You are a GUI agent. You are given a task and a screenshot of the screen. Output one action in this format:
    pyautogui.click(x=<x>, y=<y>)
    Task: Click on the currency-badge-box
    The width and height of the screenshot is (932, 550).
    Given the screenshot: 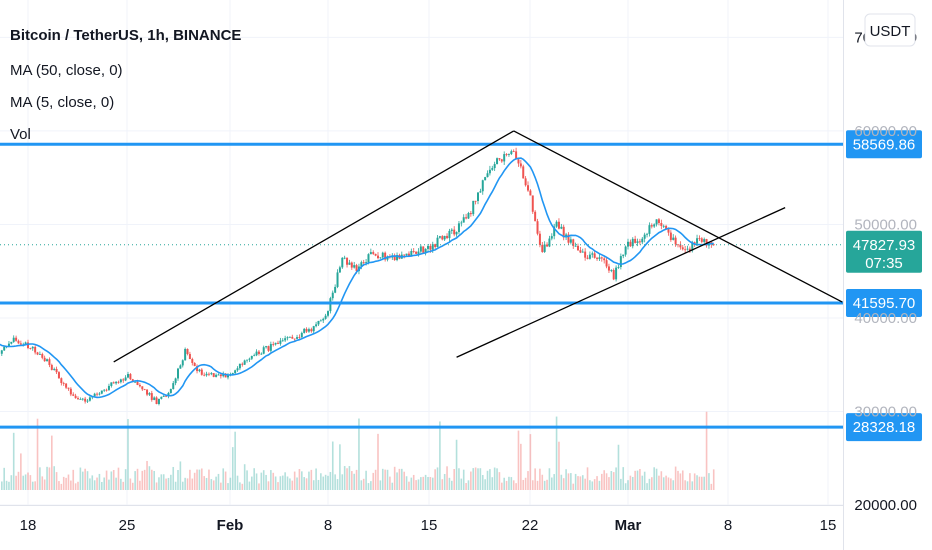 What is the action you would take?
    pyautogui.click(x=890, y=30)
    